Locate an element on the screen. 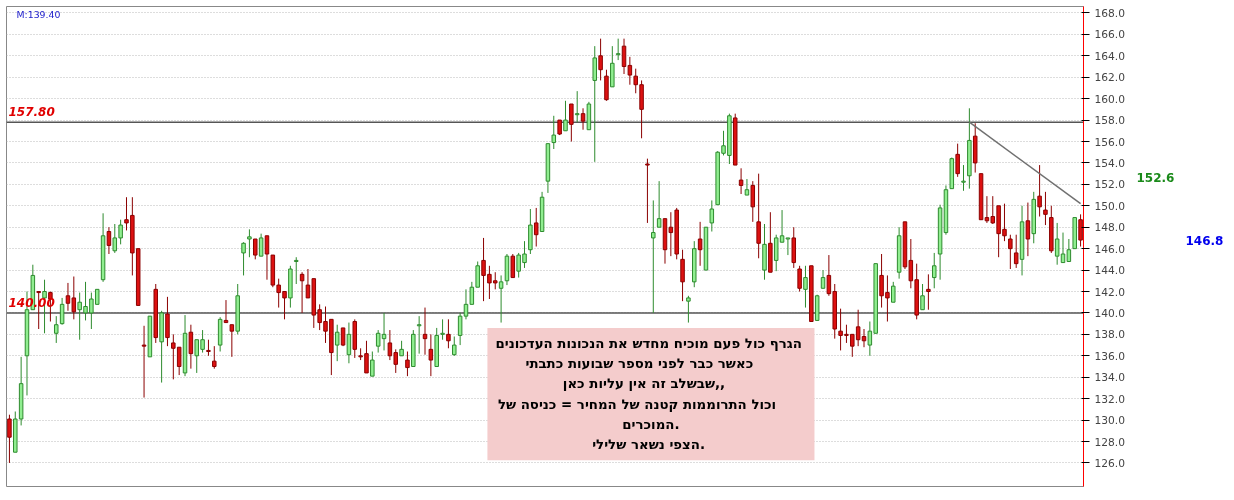 The width and height of the screenshot is (1234, 500). y-tick-label: 160.0 is located at coordinates (1110, 99).